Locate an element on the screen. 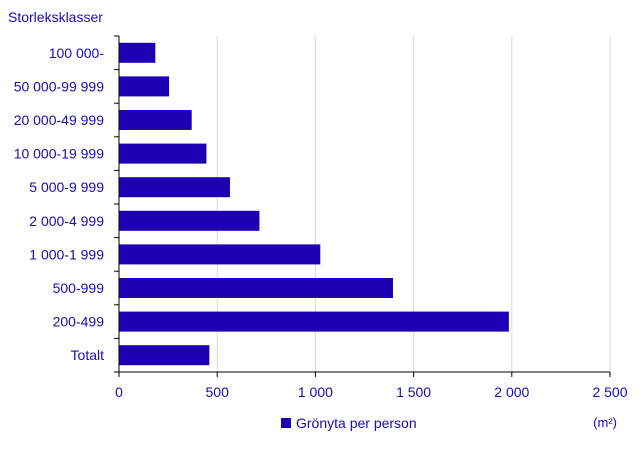 The image size is (643, 452). category-label: 500-999 is located at coordinates (79, 288).